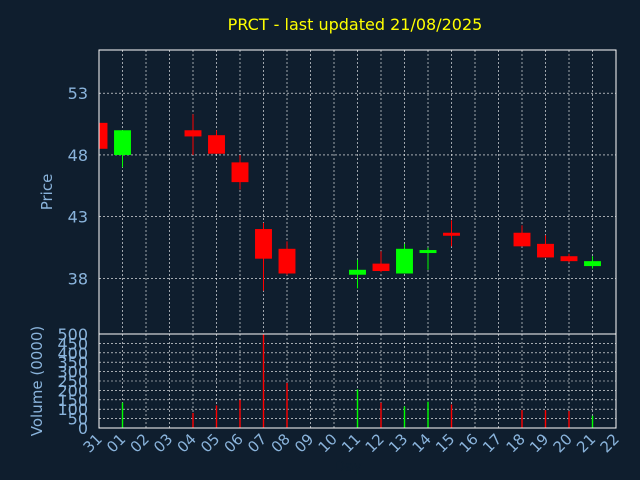 The width and height of the screenshot is (640, 480). What do you see at coordinates (187, 443) in the screenshot?
I see `x-tick-label: 04` at bounding box center [187, 443].